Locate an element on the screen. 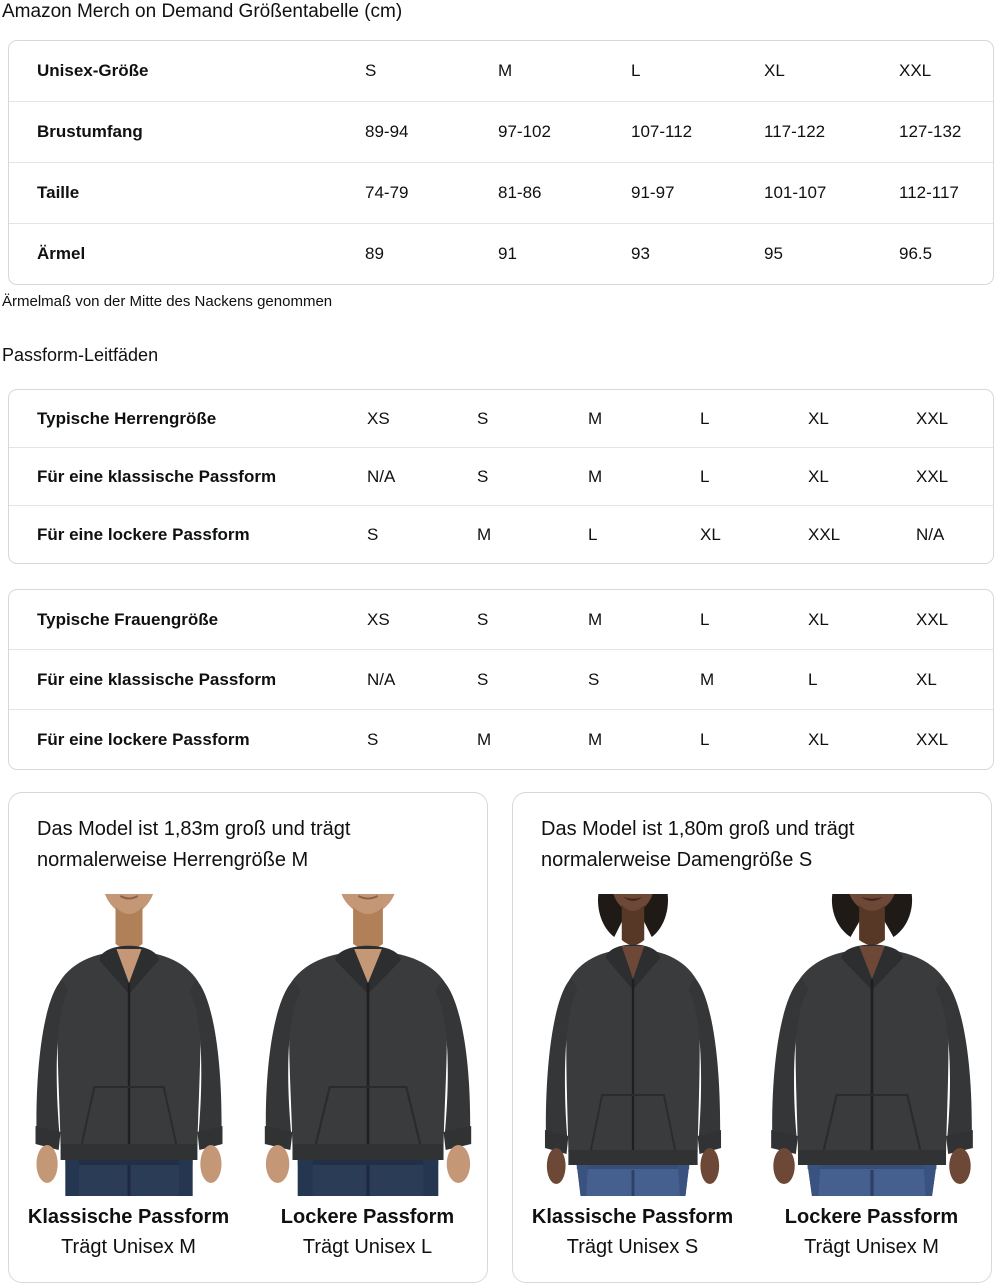 This screenshot has width=1000, height=1285. measure-cell: 81-86 is located at coordinates (556, 193).